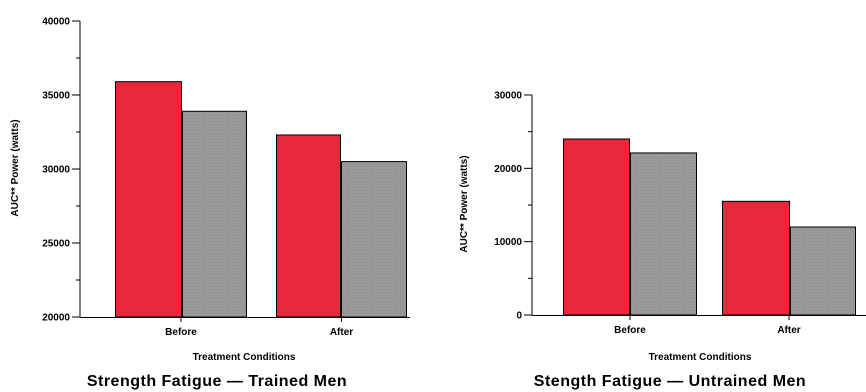 Image resolution: width=866 pixels, height=392 pixels. Describe the element at coordinates (244, 357) in the screenshot. I see `chart-1-xlabel: Treatment Conditions` at that location.